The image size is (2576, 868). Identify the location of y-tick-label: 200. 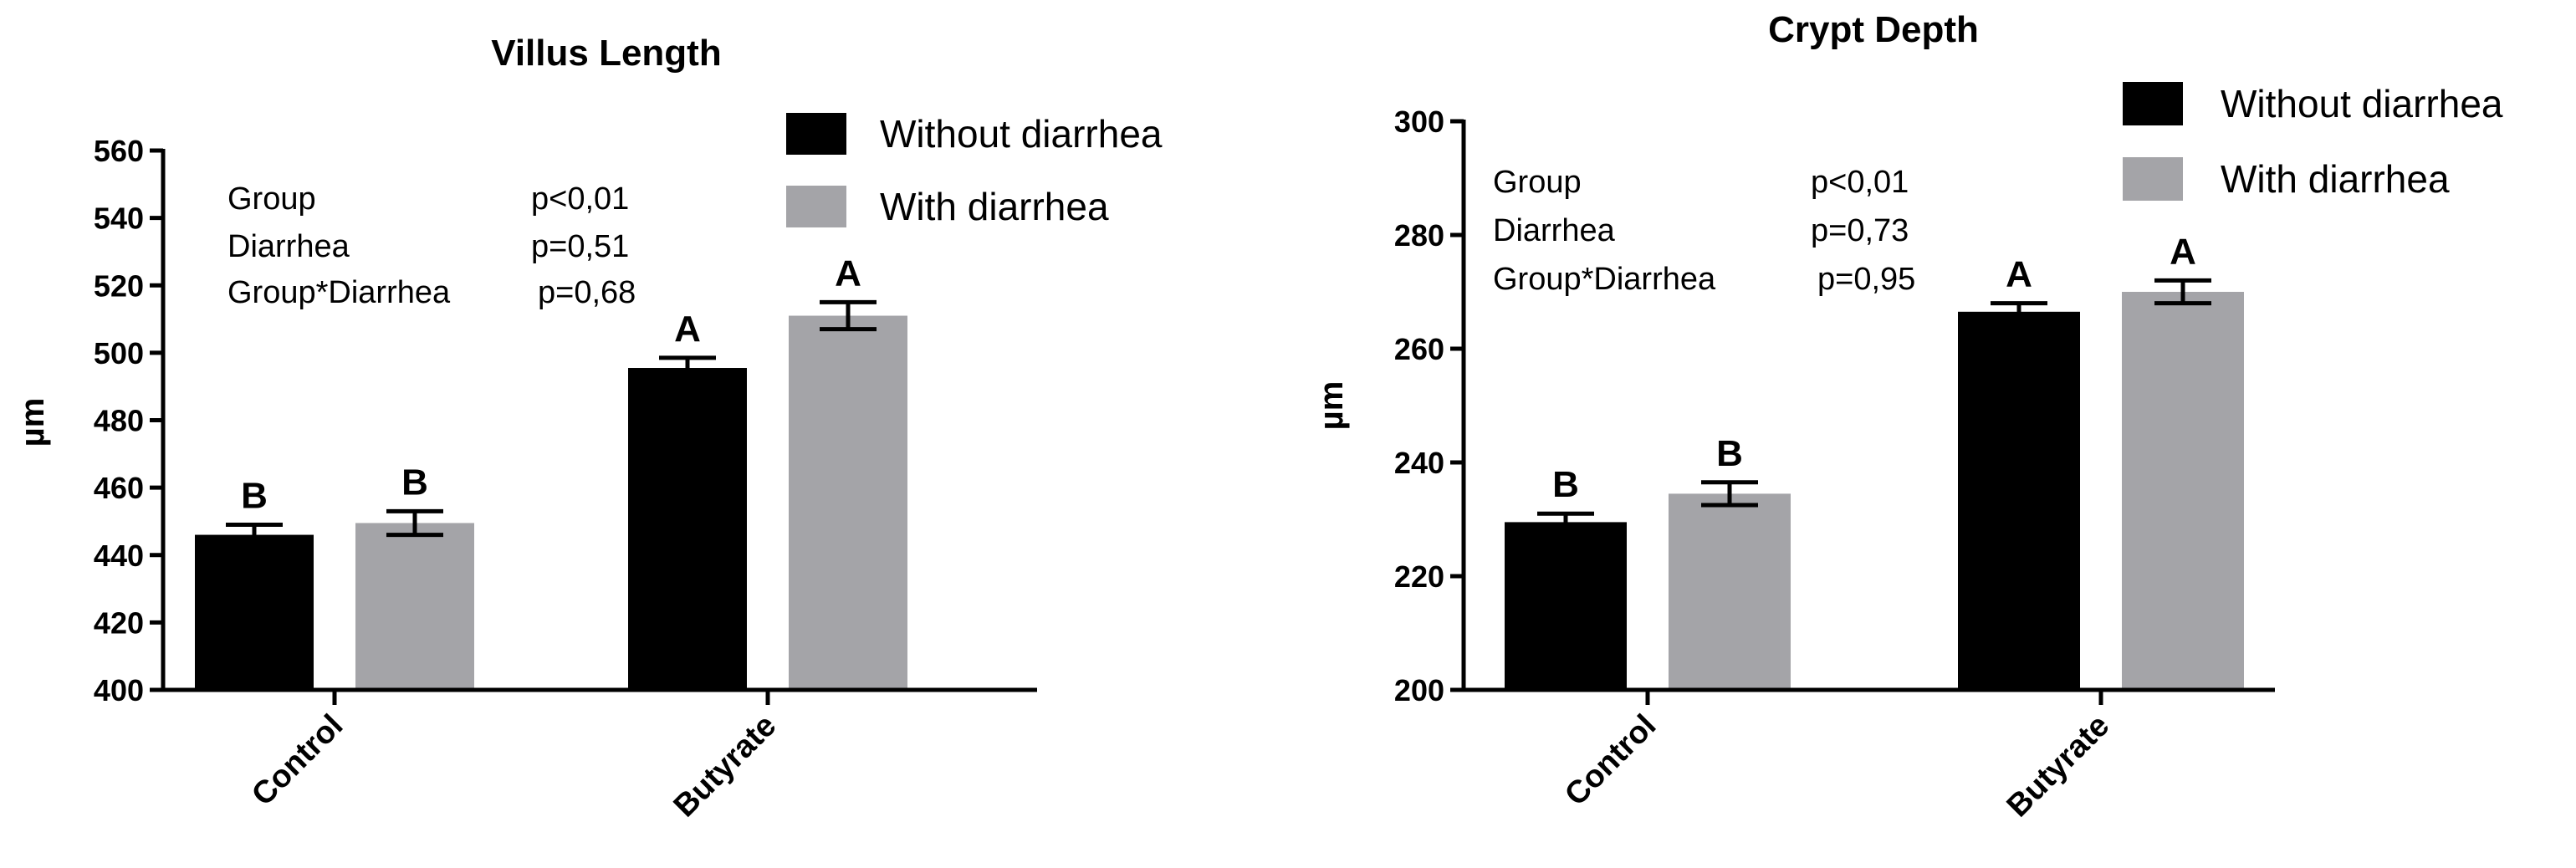
(1419, 690).